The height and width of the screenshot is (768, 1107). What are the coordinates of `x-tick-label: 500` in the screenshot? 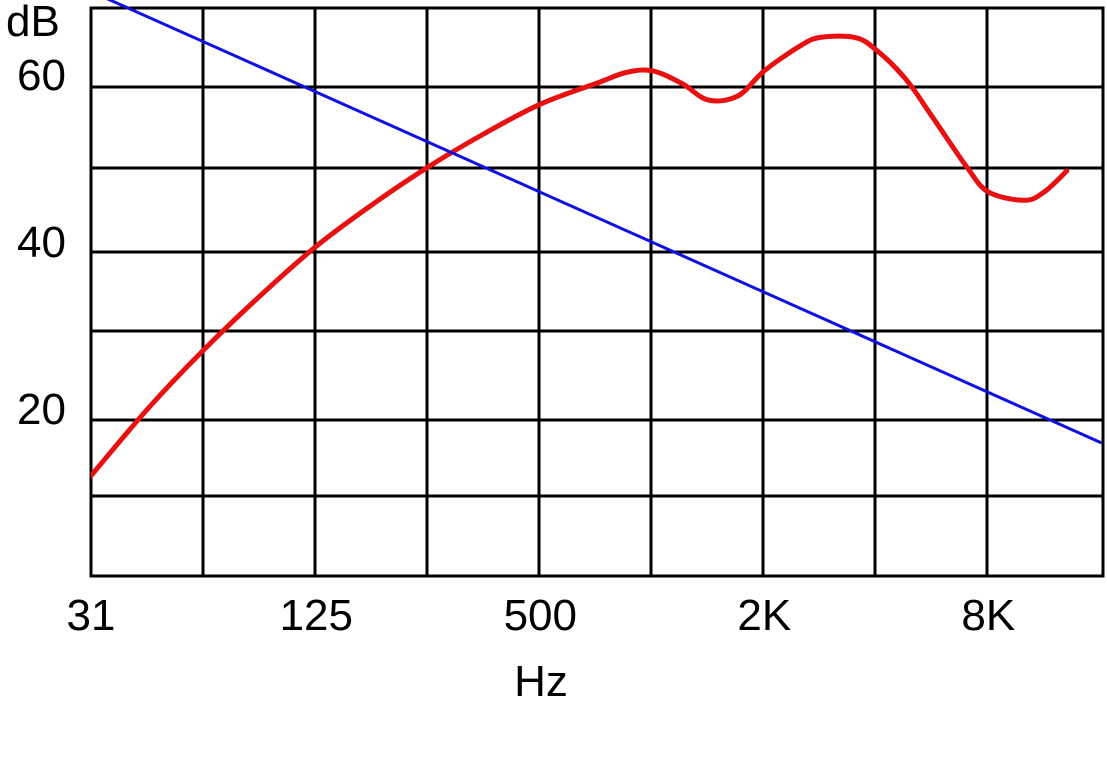 It's located at (540, 615).